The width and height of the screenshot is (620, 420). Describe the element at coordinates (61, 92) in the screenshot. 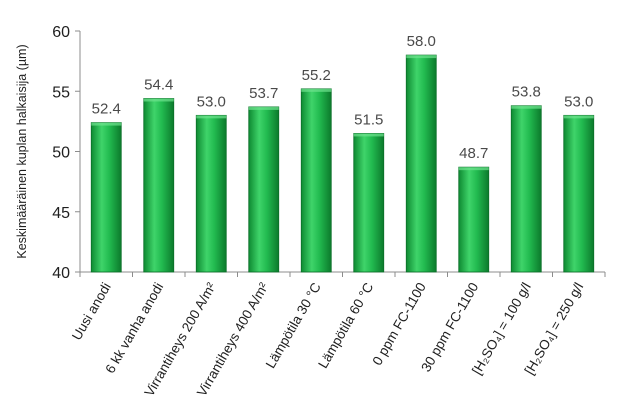

I see `y-tick-label: 55` at that location.